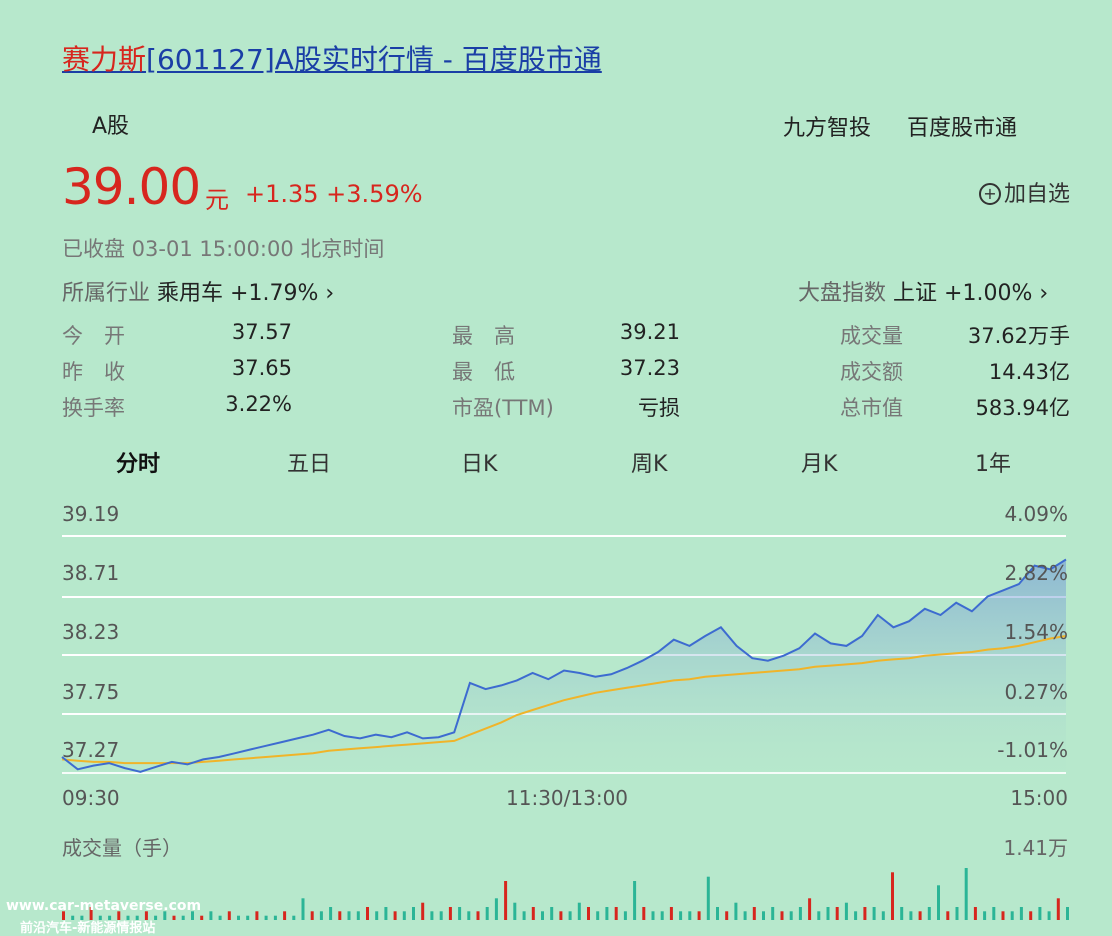 Image resolution: width=1112 pixels, height=936 pixels. I want to click on watermark-text: 前沿汽车-新能源情报站, so click(88, 928).